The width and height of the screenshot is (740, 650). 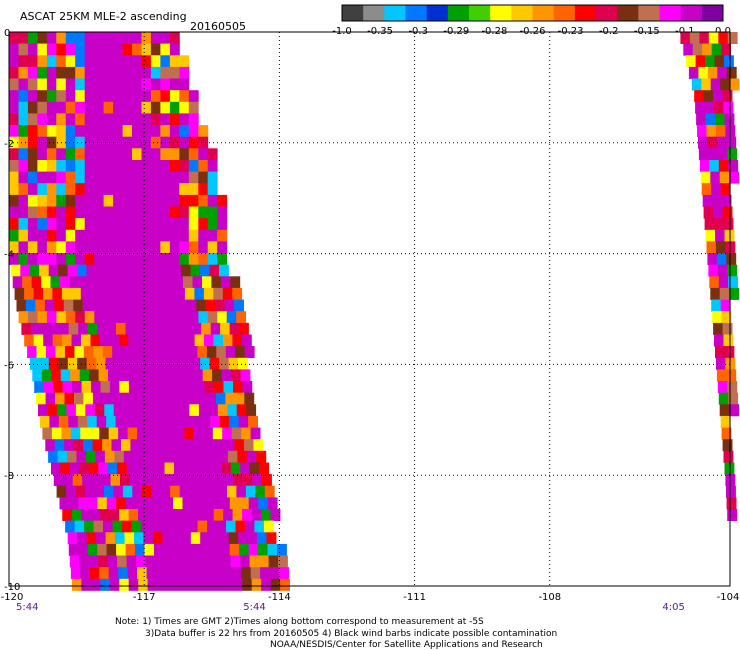 I want to click on y-tick-label: 0, so click(x=7, y=33).